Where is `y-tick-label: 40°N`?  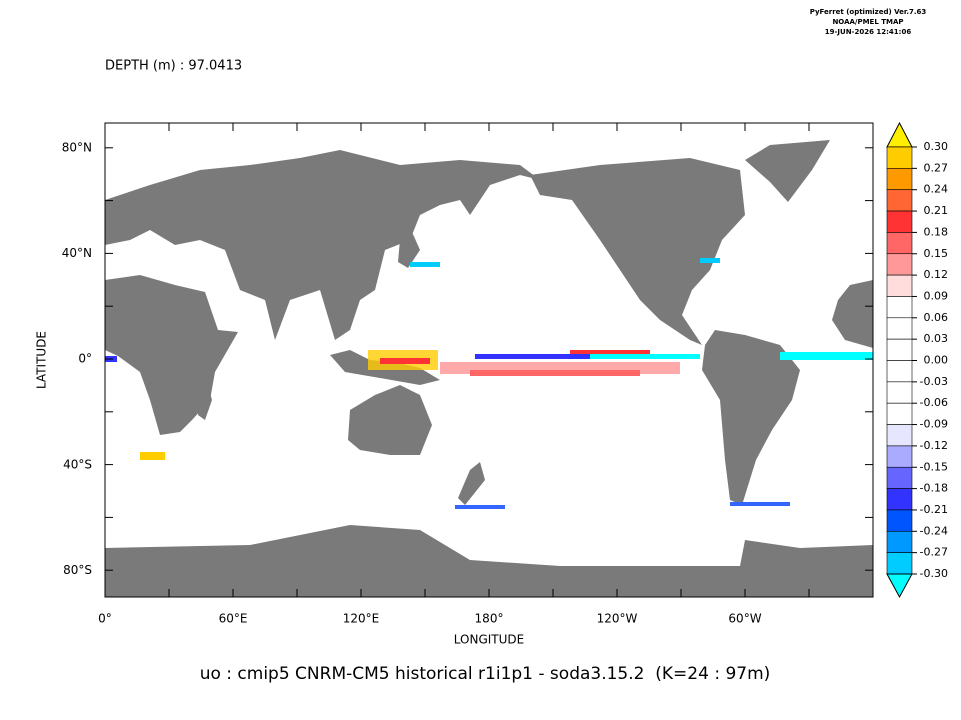 y-tick-label: 40°N is located at coordinates (77, 253).